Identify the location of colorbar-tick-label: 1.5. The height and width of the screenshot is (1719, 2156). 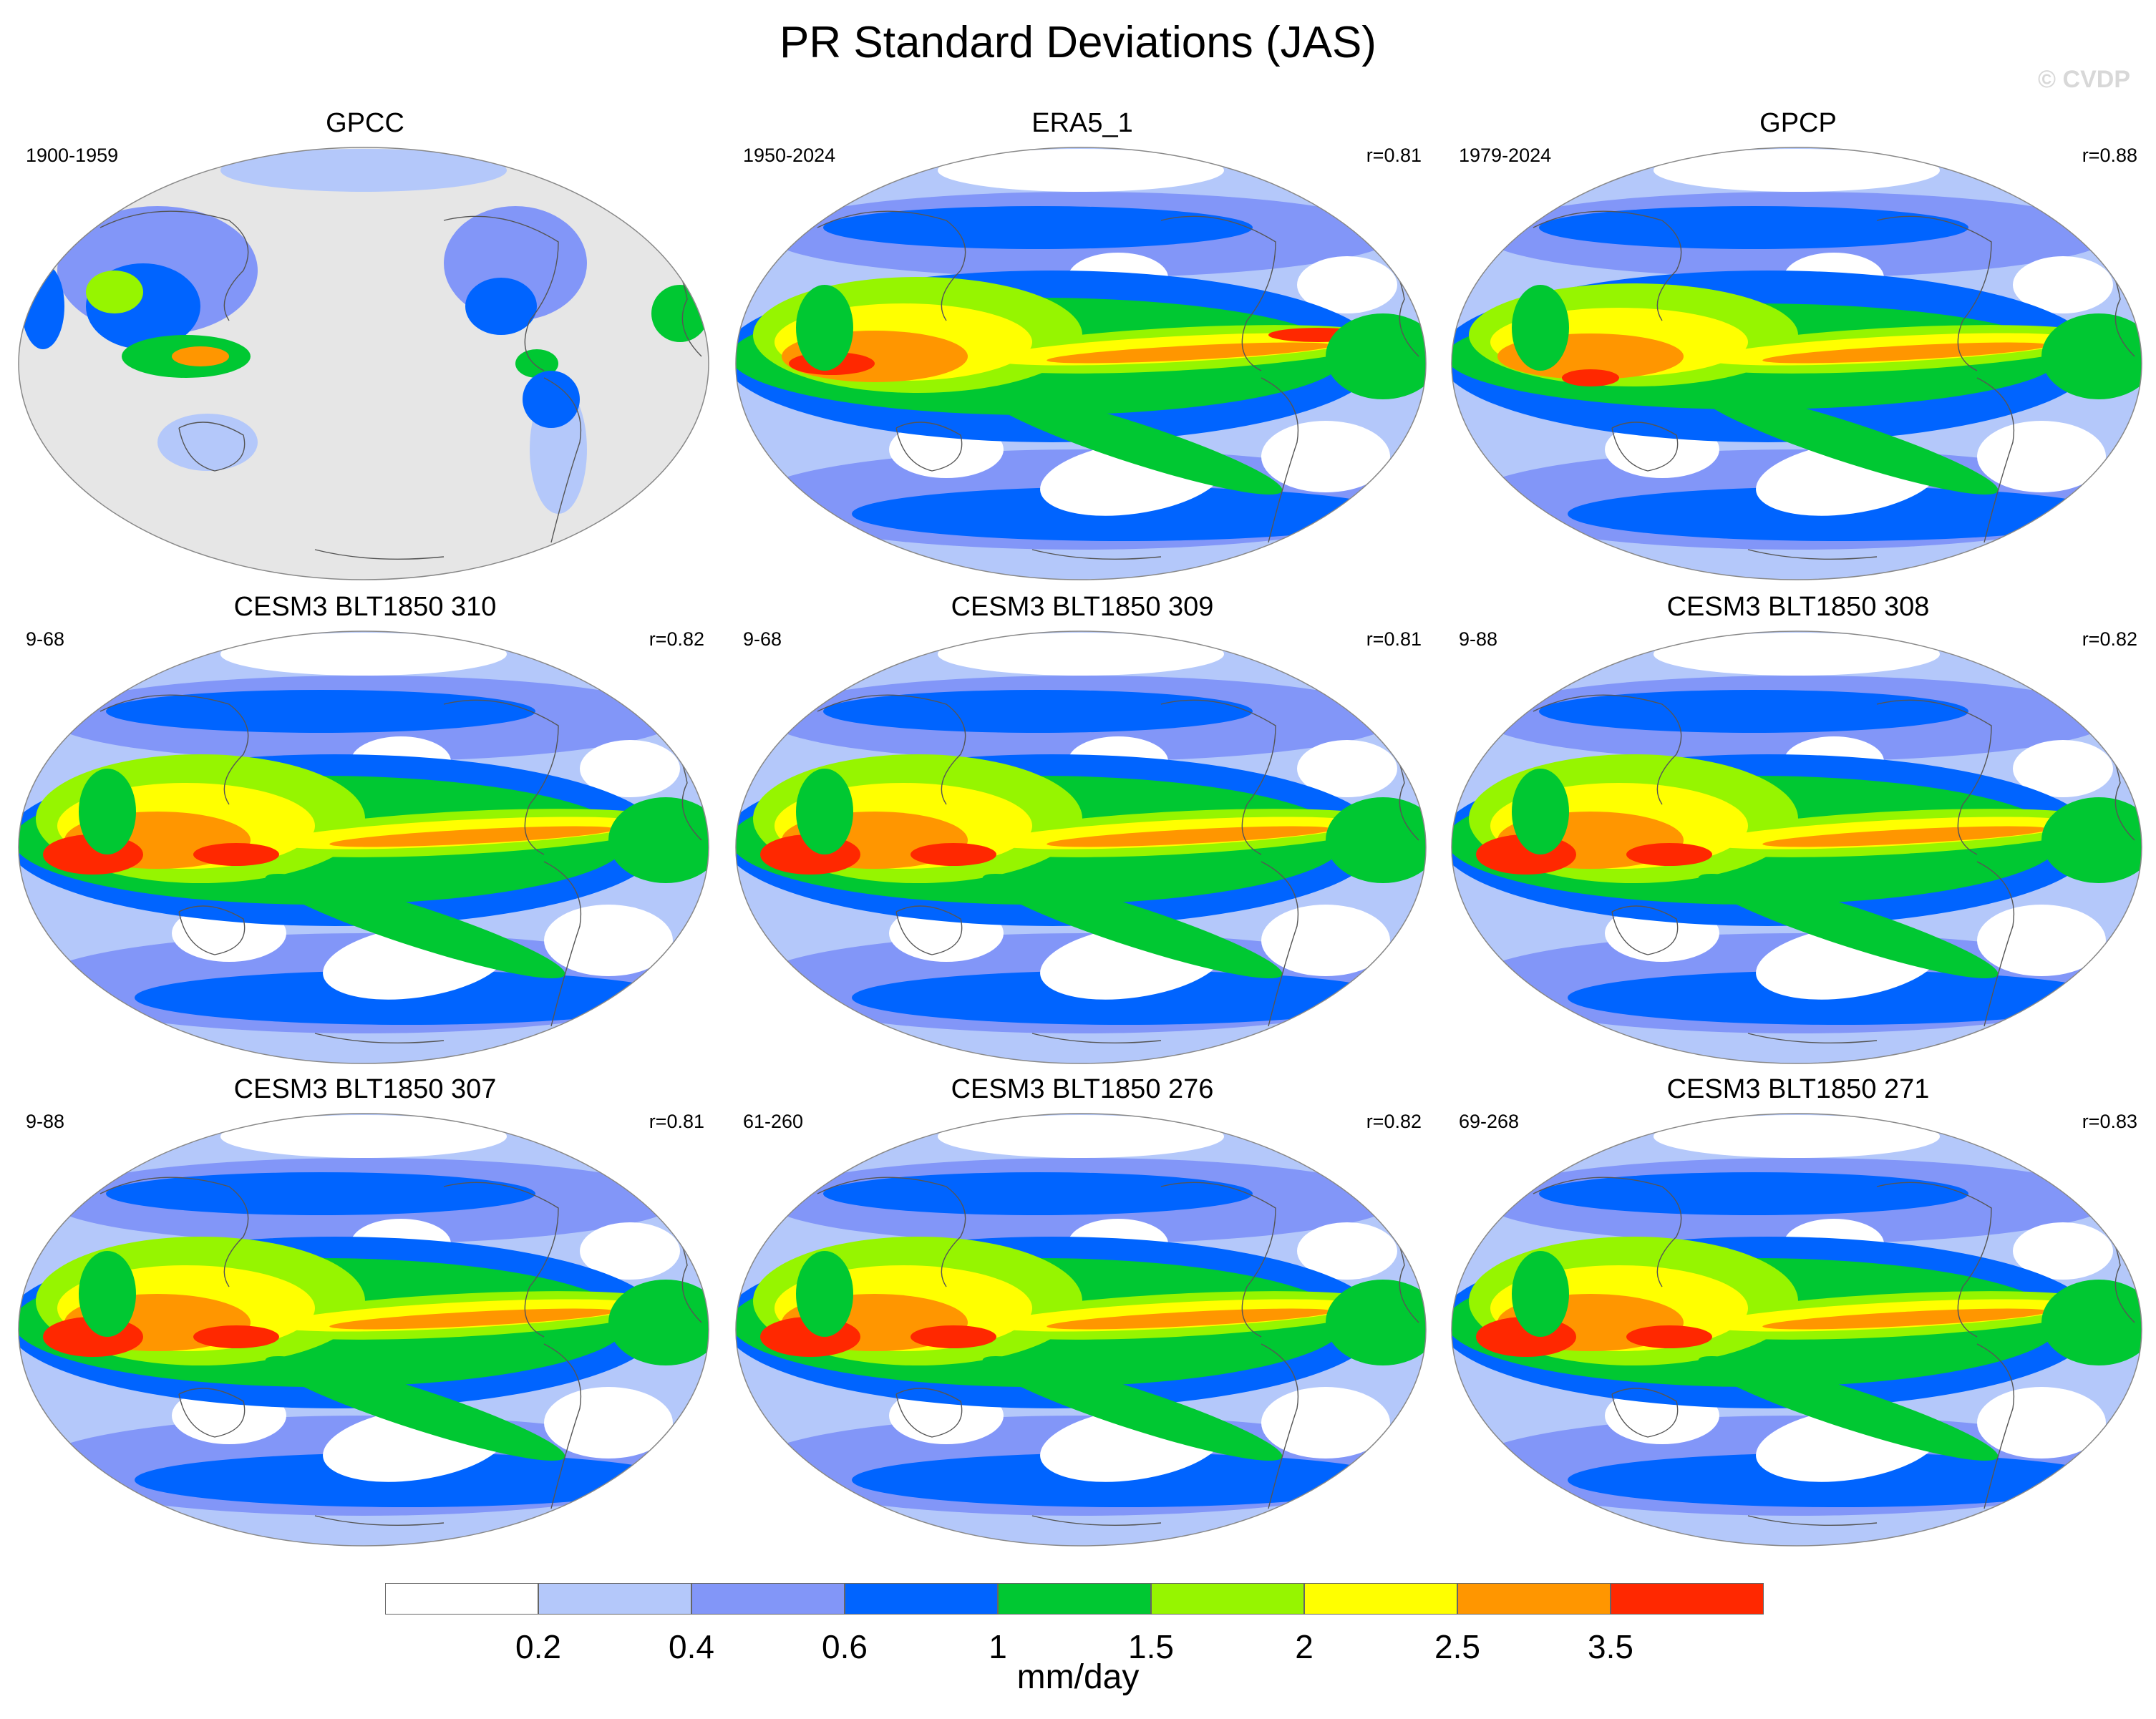
(1151, 1646).